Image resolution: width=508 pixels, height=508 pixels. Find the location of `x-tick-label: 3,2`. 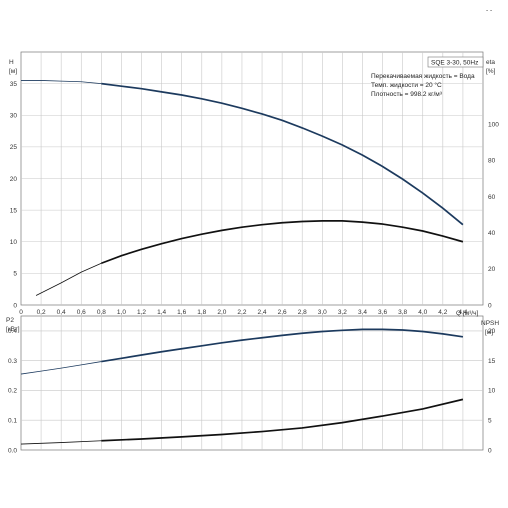

x-tick-label: 3,2 is located at coordinates (342, 312).